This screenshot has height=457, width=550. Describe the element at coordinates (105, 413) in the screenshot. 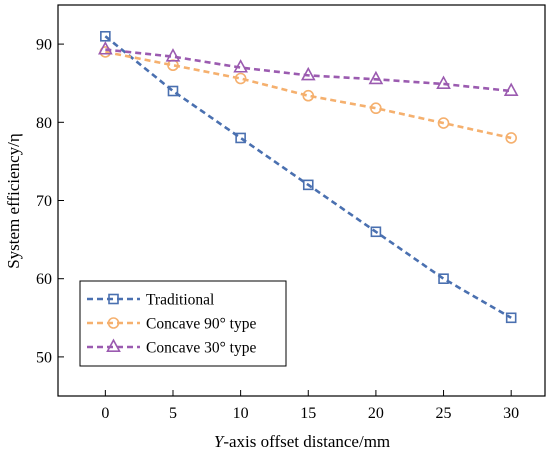

I see `x-tick-label: 0` at that location.